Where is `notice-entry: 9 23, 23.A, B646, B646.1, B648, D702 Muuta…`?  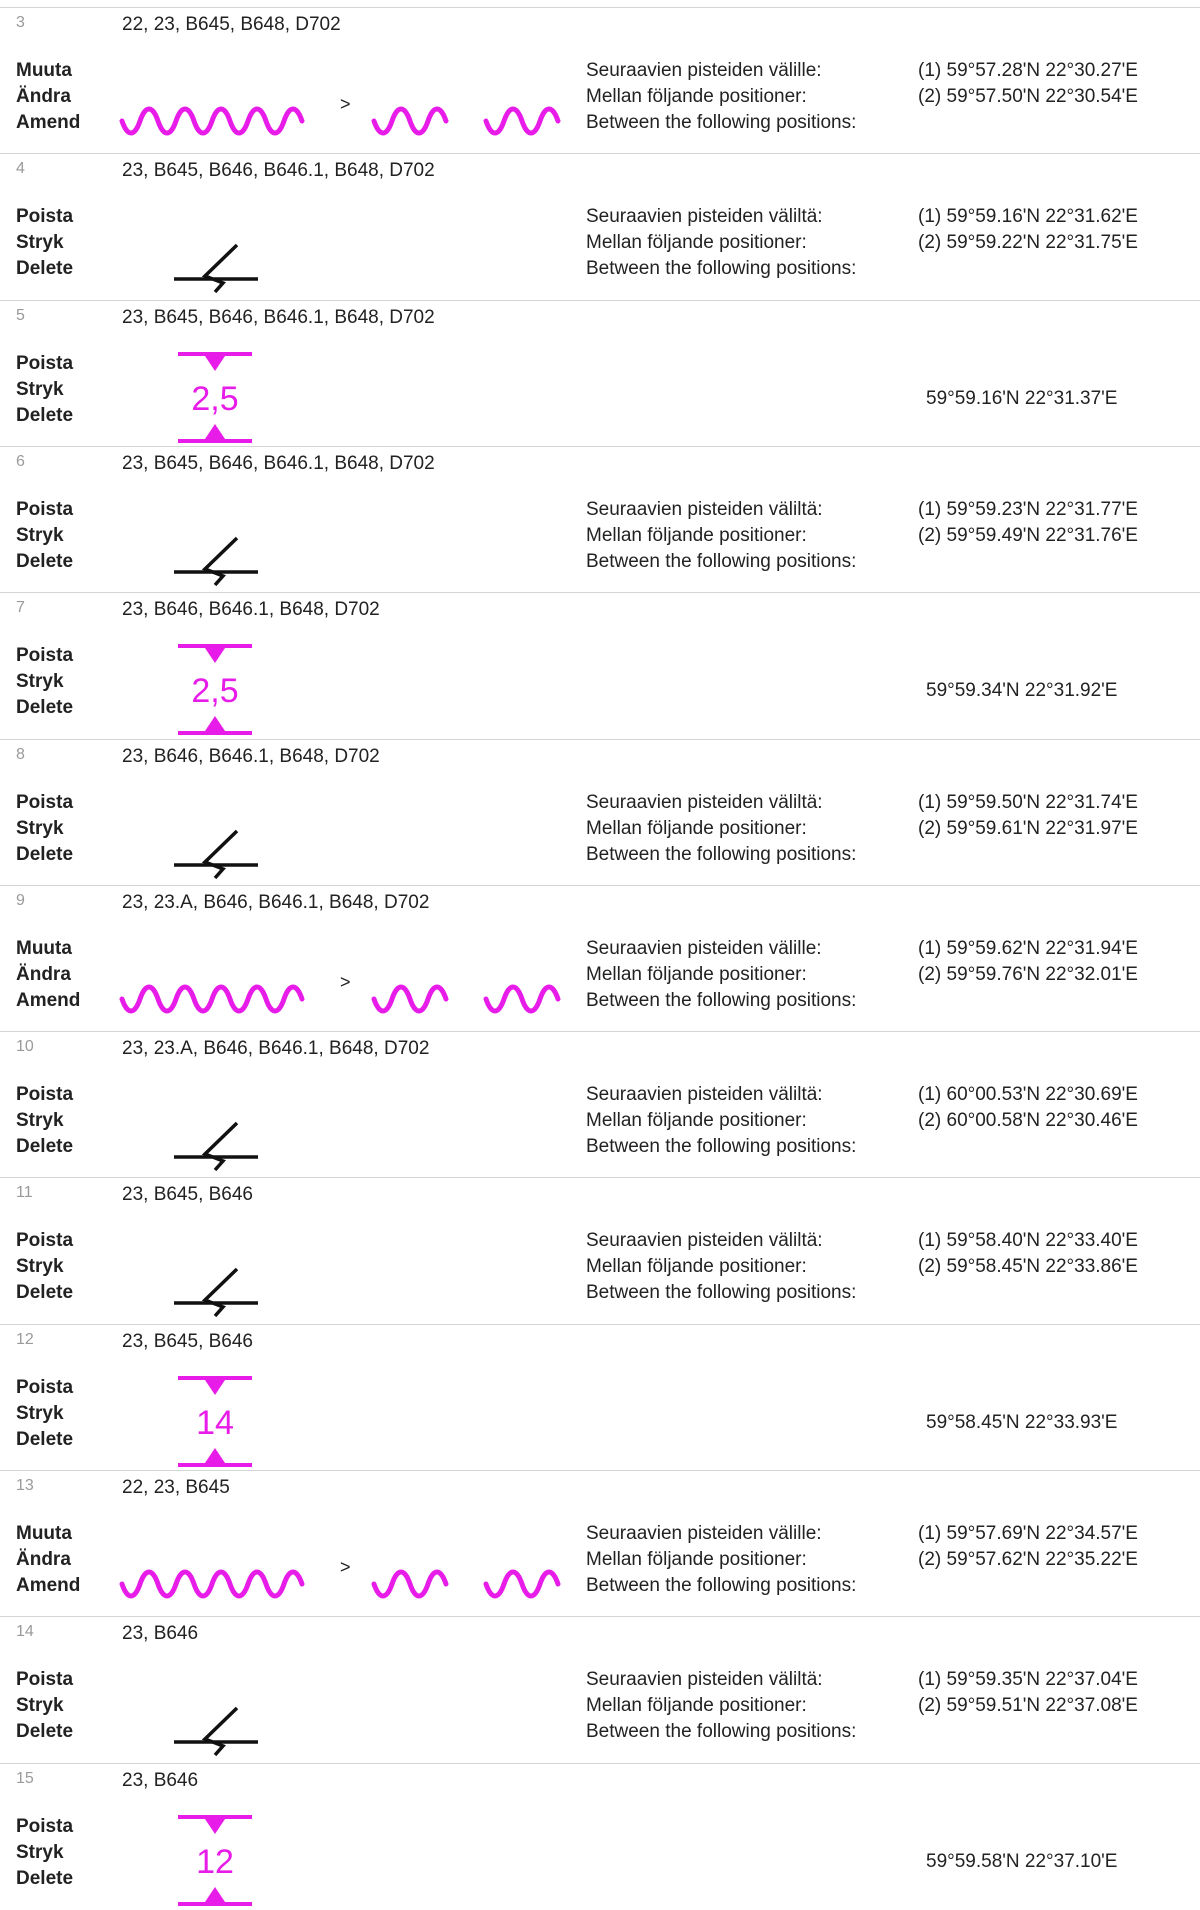 notice-entry: 9 23, 23.A, B646, B646.1, B648, D702 Muuta… is located at coordinates (600, 957).